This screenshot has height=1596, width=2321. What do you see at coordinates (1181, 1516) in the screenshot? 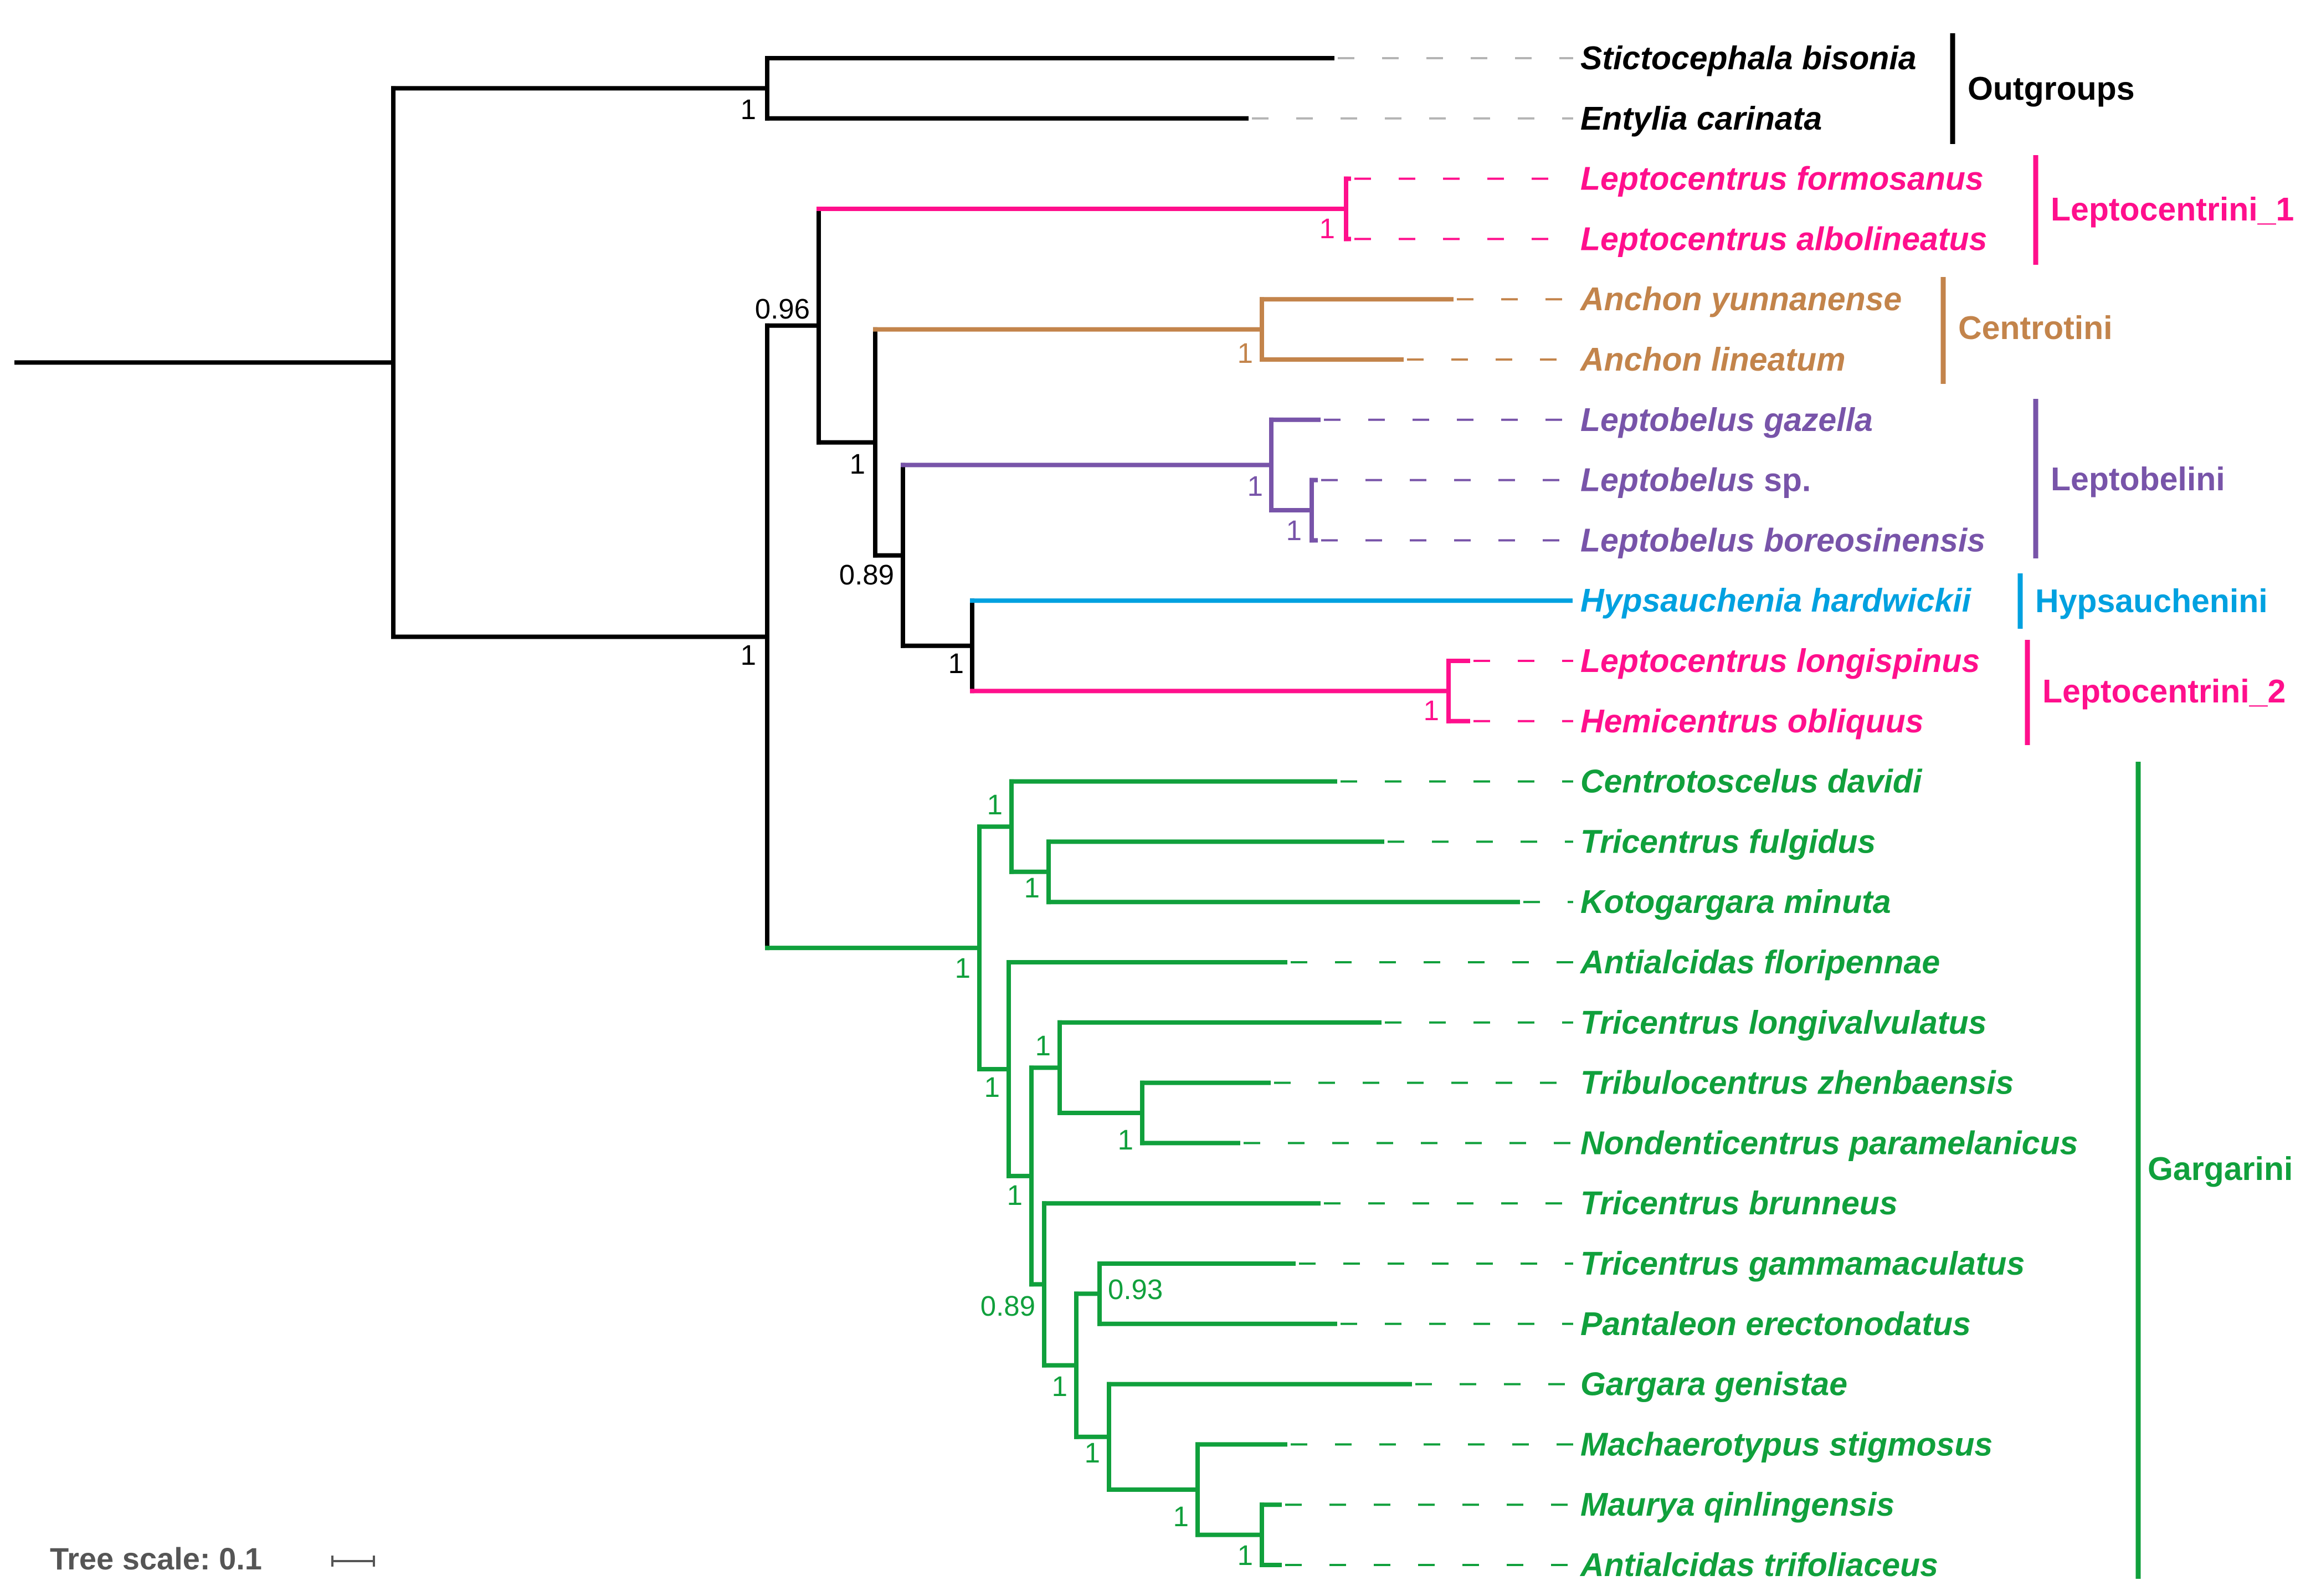
I see `support-g_maurya_anti: 1` at bounding box center [1181, 1516].